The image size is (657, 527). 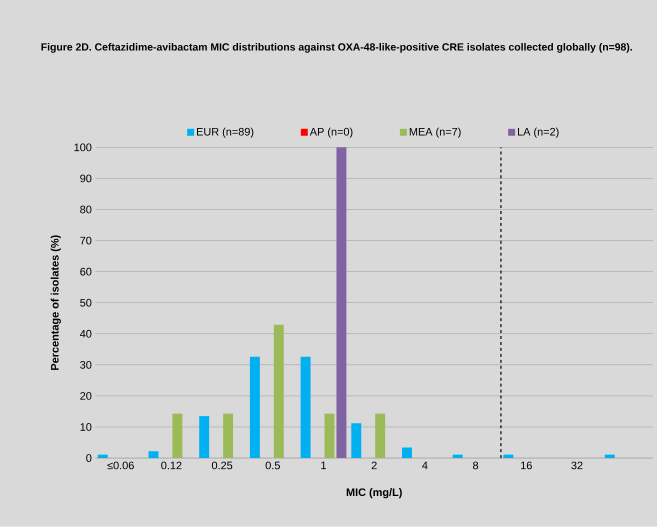 What do you see at coordinates (435, 133) in the screenshot?
I see `legend-label: MEA (n=7)` at bounding box center [435, 133].